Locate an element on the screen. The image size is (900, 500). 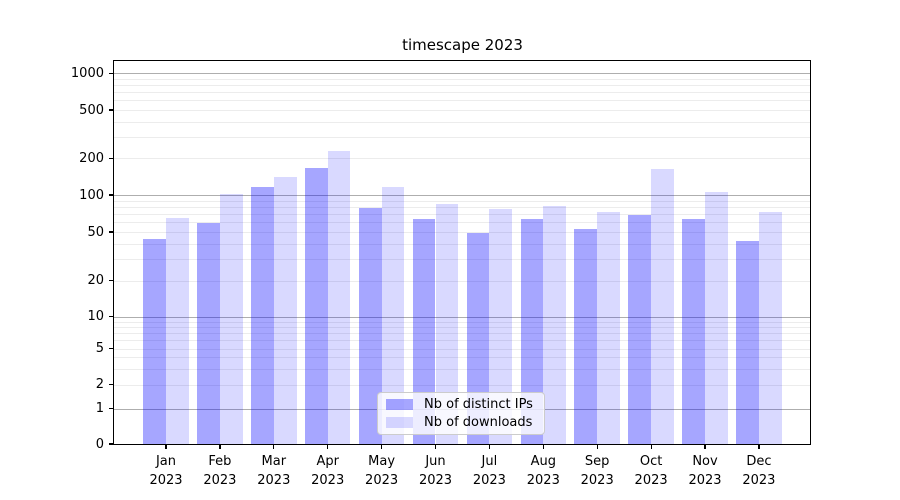
legend-label-distinct-ips: Nb of distinct IPs is located at coordinates (478, 404).